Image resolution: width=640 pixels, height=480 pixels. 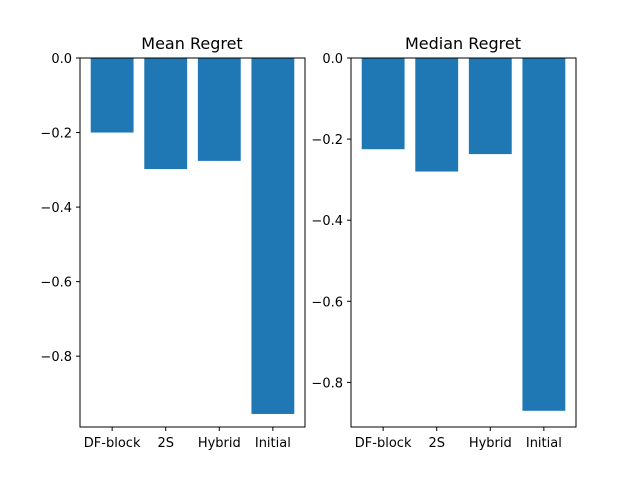 I want to click on chart-title: Median Regret, so click(x=463, y=43).